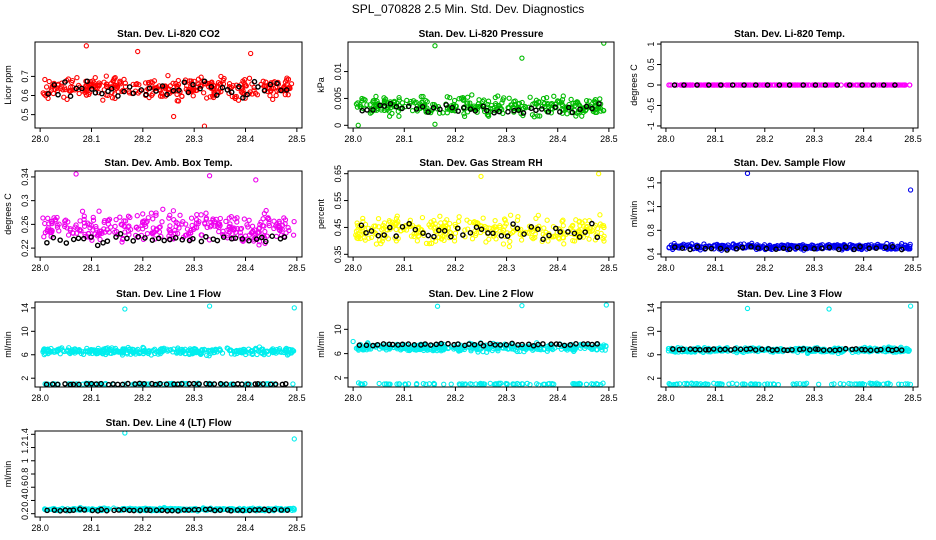  Describe the element at coordinates (25, 114) in the screenshot. I see `y-tick-label: 0.5` at that location.